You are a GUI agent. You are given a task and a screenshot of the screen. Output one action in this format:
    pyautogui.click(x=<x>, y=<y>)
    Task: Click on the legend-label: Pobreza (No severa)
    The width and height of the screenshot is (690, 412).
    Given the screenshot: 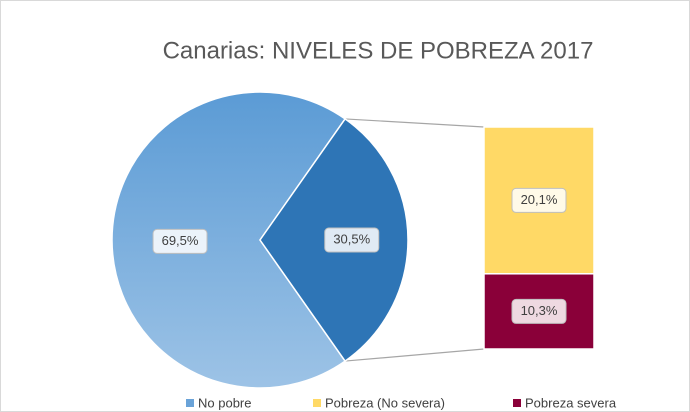 What is the action you would take?
    pyautogui.click(x=385, y=402)
    